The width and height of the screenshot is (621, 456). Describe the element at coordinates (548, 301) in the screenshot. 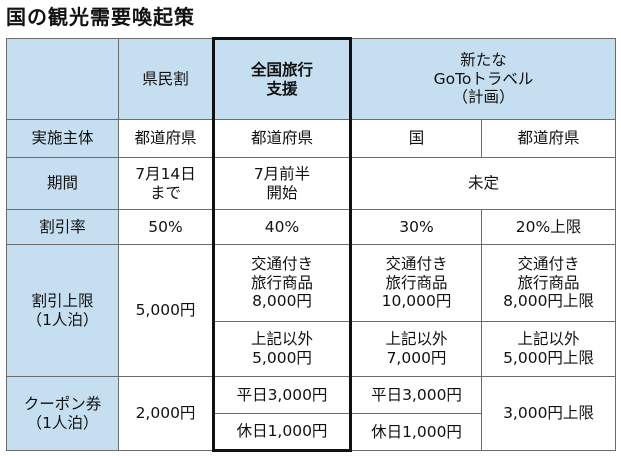

I see `cell-cap-transport-goto-prefectural-line-3: 8,000円上限` at that location.